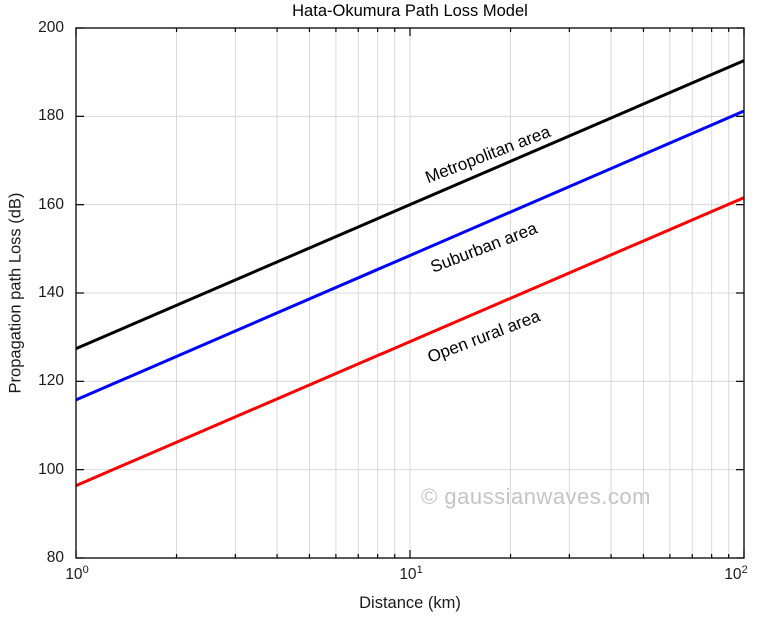 The image size is (760, 629). I want to click on x-tick-exponent: 0, so click(85, 569).